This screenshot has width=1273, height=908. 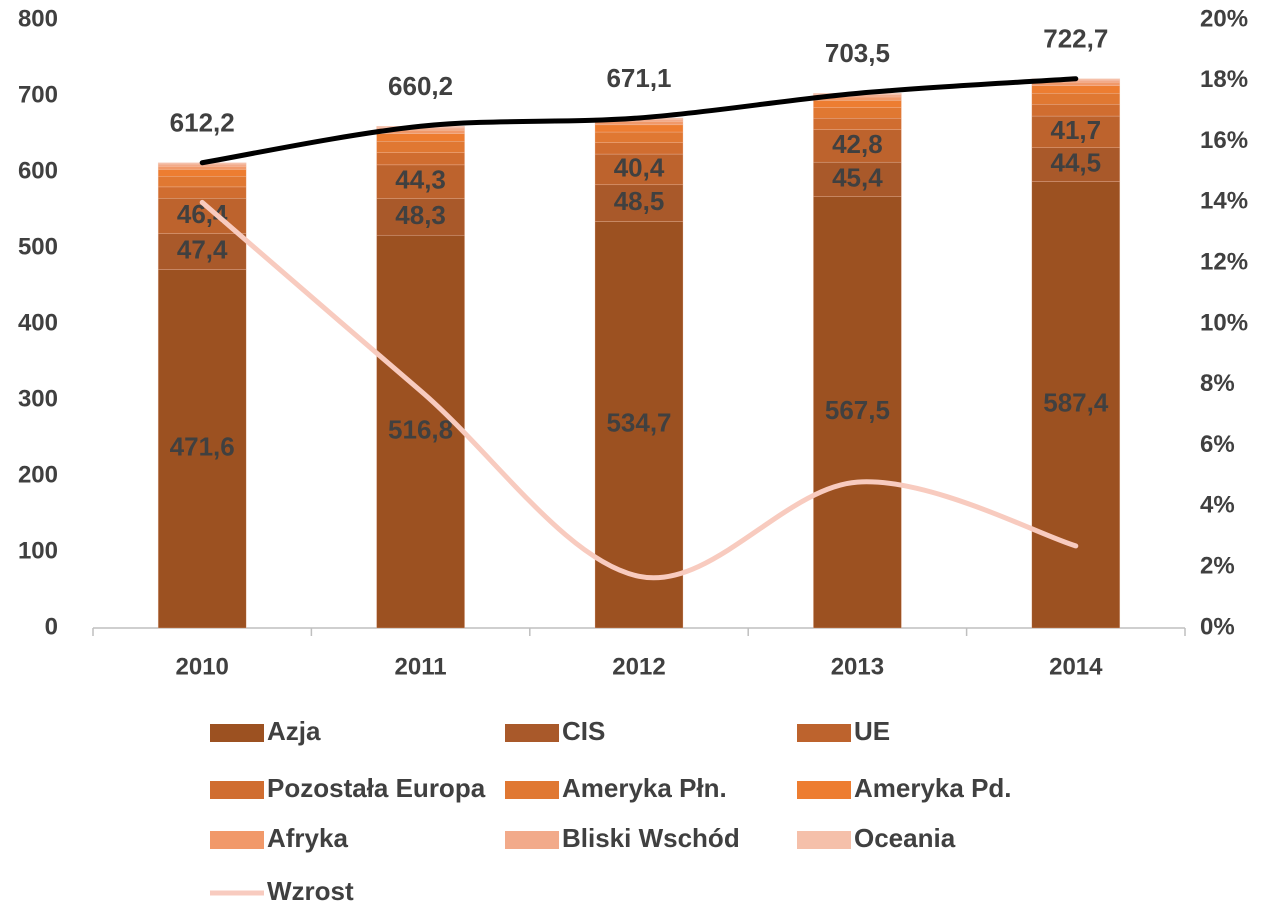 What do you see at coordinates (1217, 566) in the screenshot?
I see `y2-tick-label: 2%` at bounding box center [1217, 566].